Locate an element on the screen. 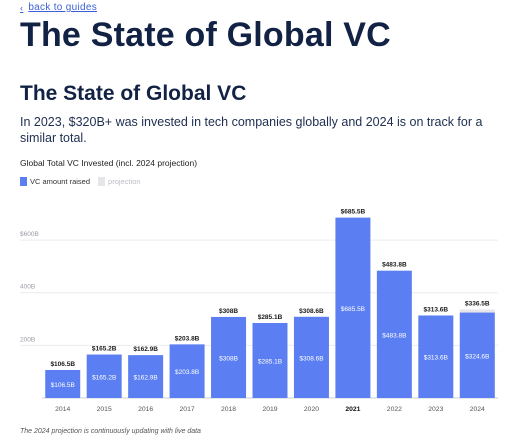 This screenshot has width=531, height=442. bar-inner-label-2017: $203.8B is located at coordinates (187, 372).